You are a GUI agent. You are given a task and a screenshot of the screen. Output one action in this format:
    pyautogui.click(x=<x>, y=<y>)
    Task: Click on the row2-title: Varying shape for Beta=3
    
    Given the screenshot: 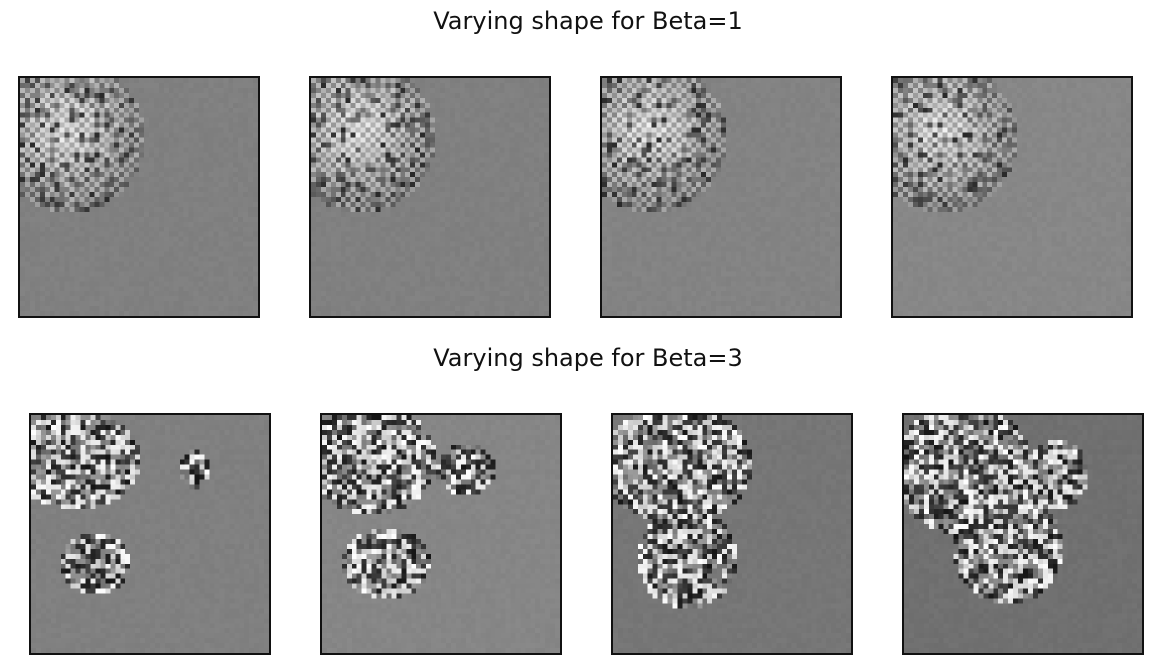 What is the action you would take?
    pyautogui.click(x=588, y=358)
    